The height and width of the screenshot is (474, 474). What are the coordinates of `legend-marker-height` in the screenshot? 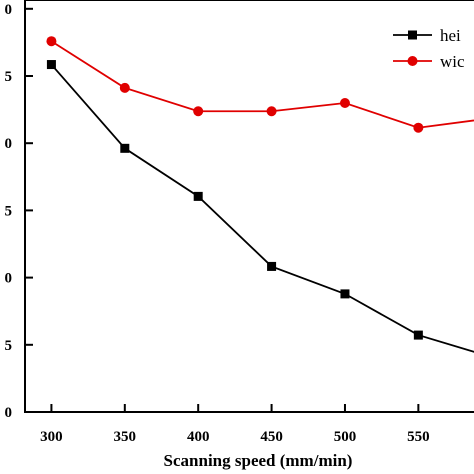 It's located at (412, 35).